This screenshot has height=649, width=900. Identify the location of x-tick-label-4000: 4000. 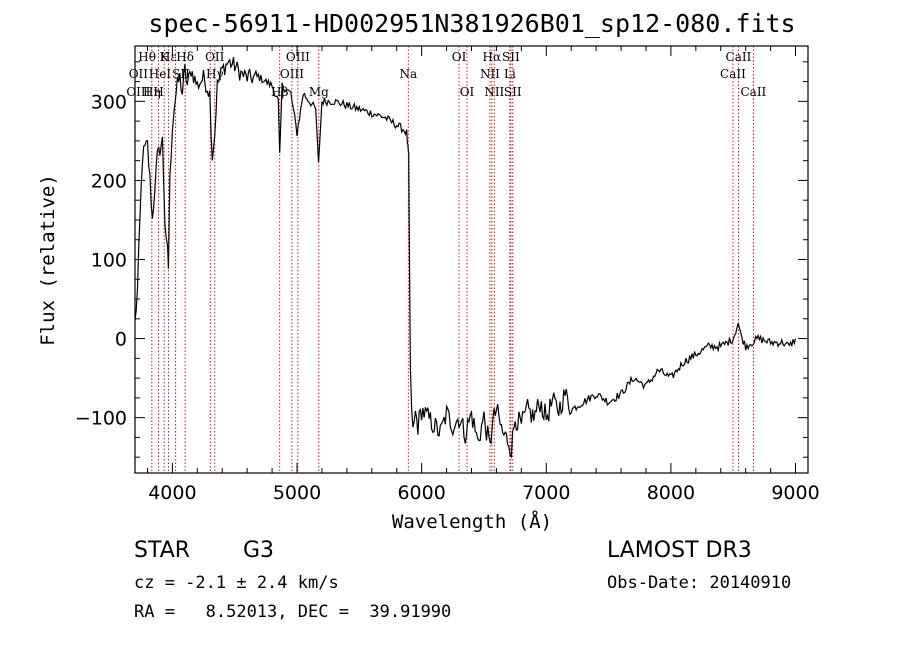
(172, 493).